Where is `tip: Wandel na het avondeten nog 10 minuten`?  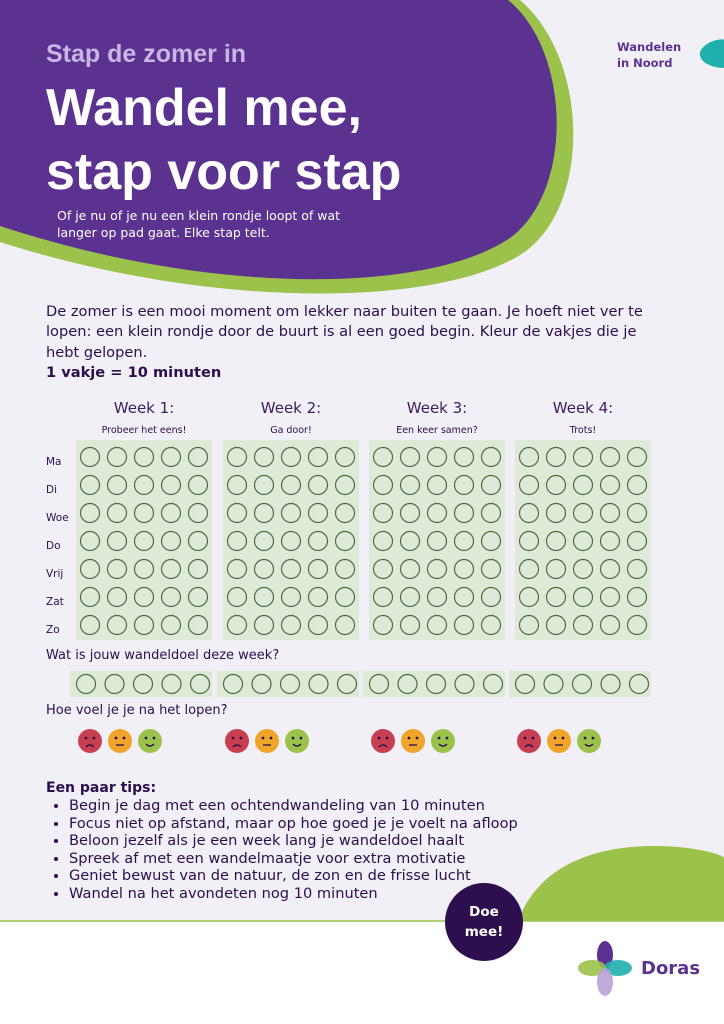 tip: Wandel na het avondeten nog 10 minuten is located at coordinates (293, 894).